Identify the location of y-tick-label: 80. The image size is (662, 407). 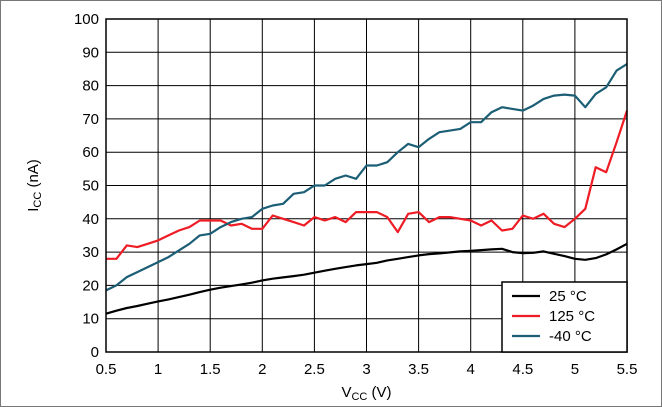
(90, 86).